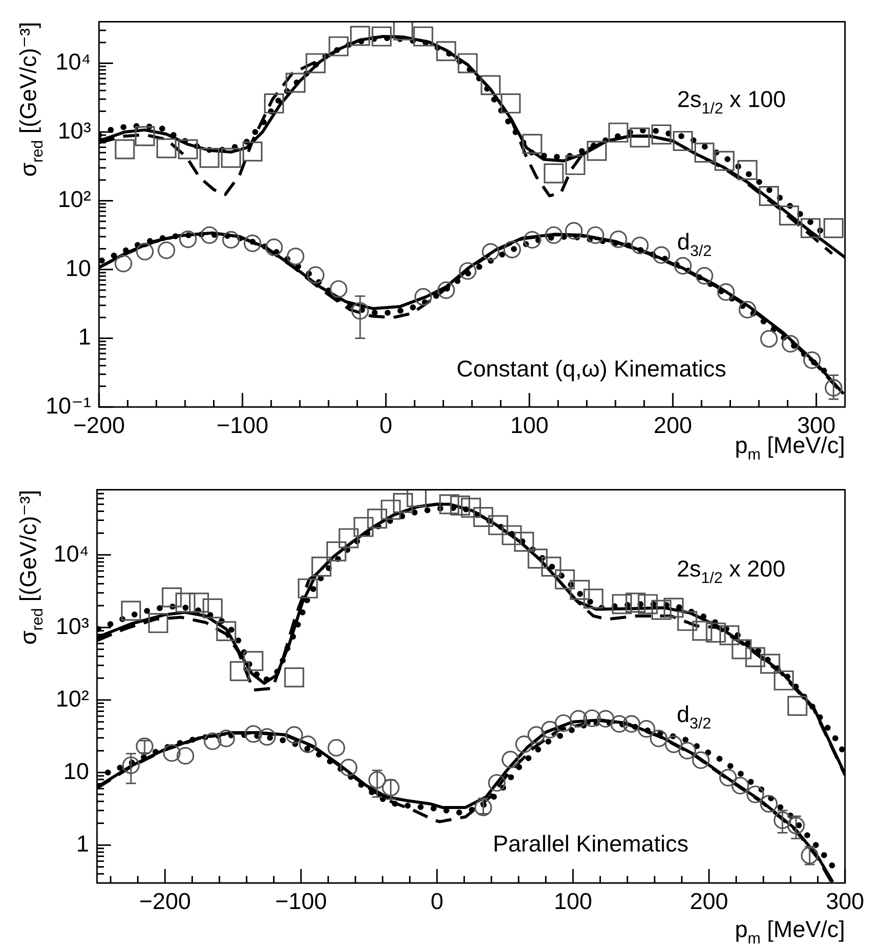 This screenshot has width=872, height=949. What do you see at coordinates (242, 425) in the screenshot?
I see `x-tick-label: −100` at bounding box center [242, 425].